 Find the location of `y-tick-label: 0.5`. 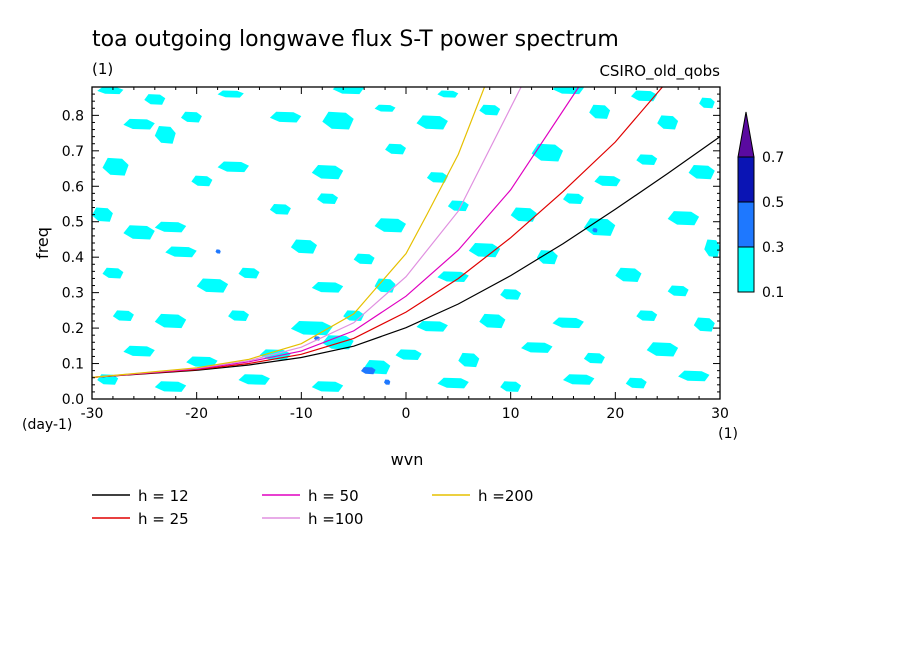

y-tick-label: 0.5 is located at coordinates (73, 223).